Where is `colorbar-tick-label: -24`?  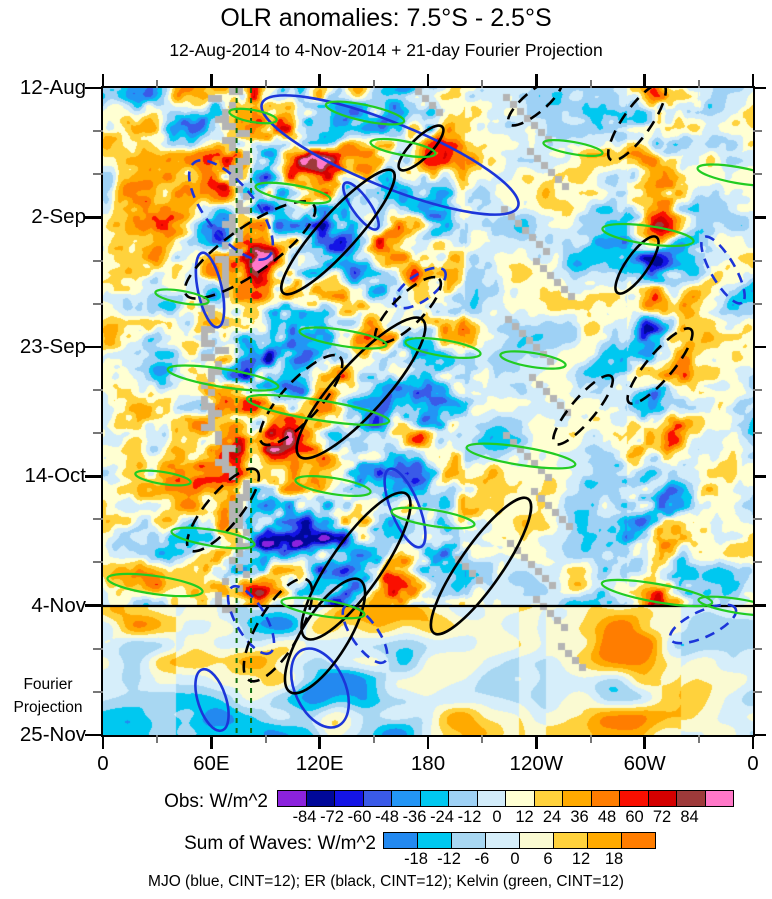
colorbar-tick-label: -24 is located at coordinates (442, 817).